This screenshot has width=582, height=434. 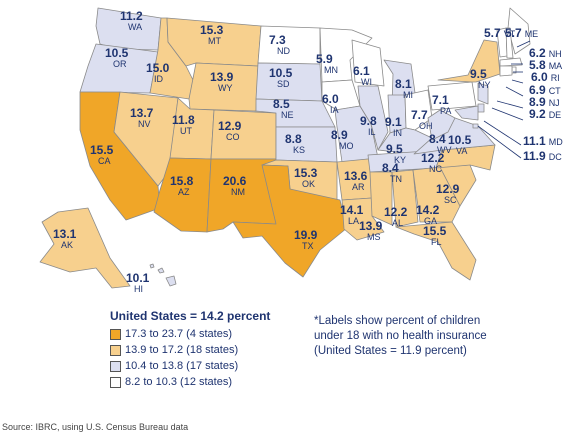 What do you see at coordinates (405, 198) in the screenshot?
I see `state-al` at bounding box center [405, 198].